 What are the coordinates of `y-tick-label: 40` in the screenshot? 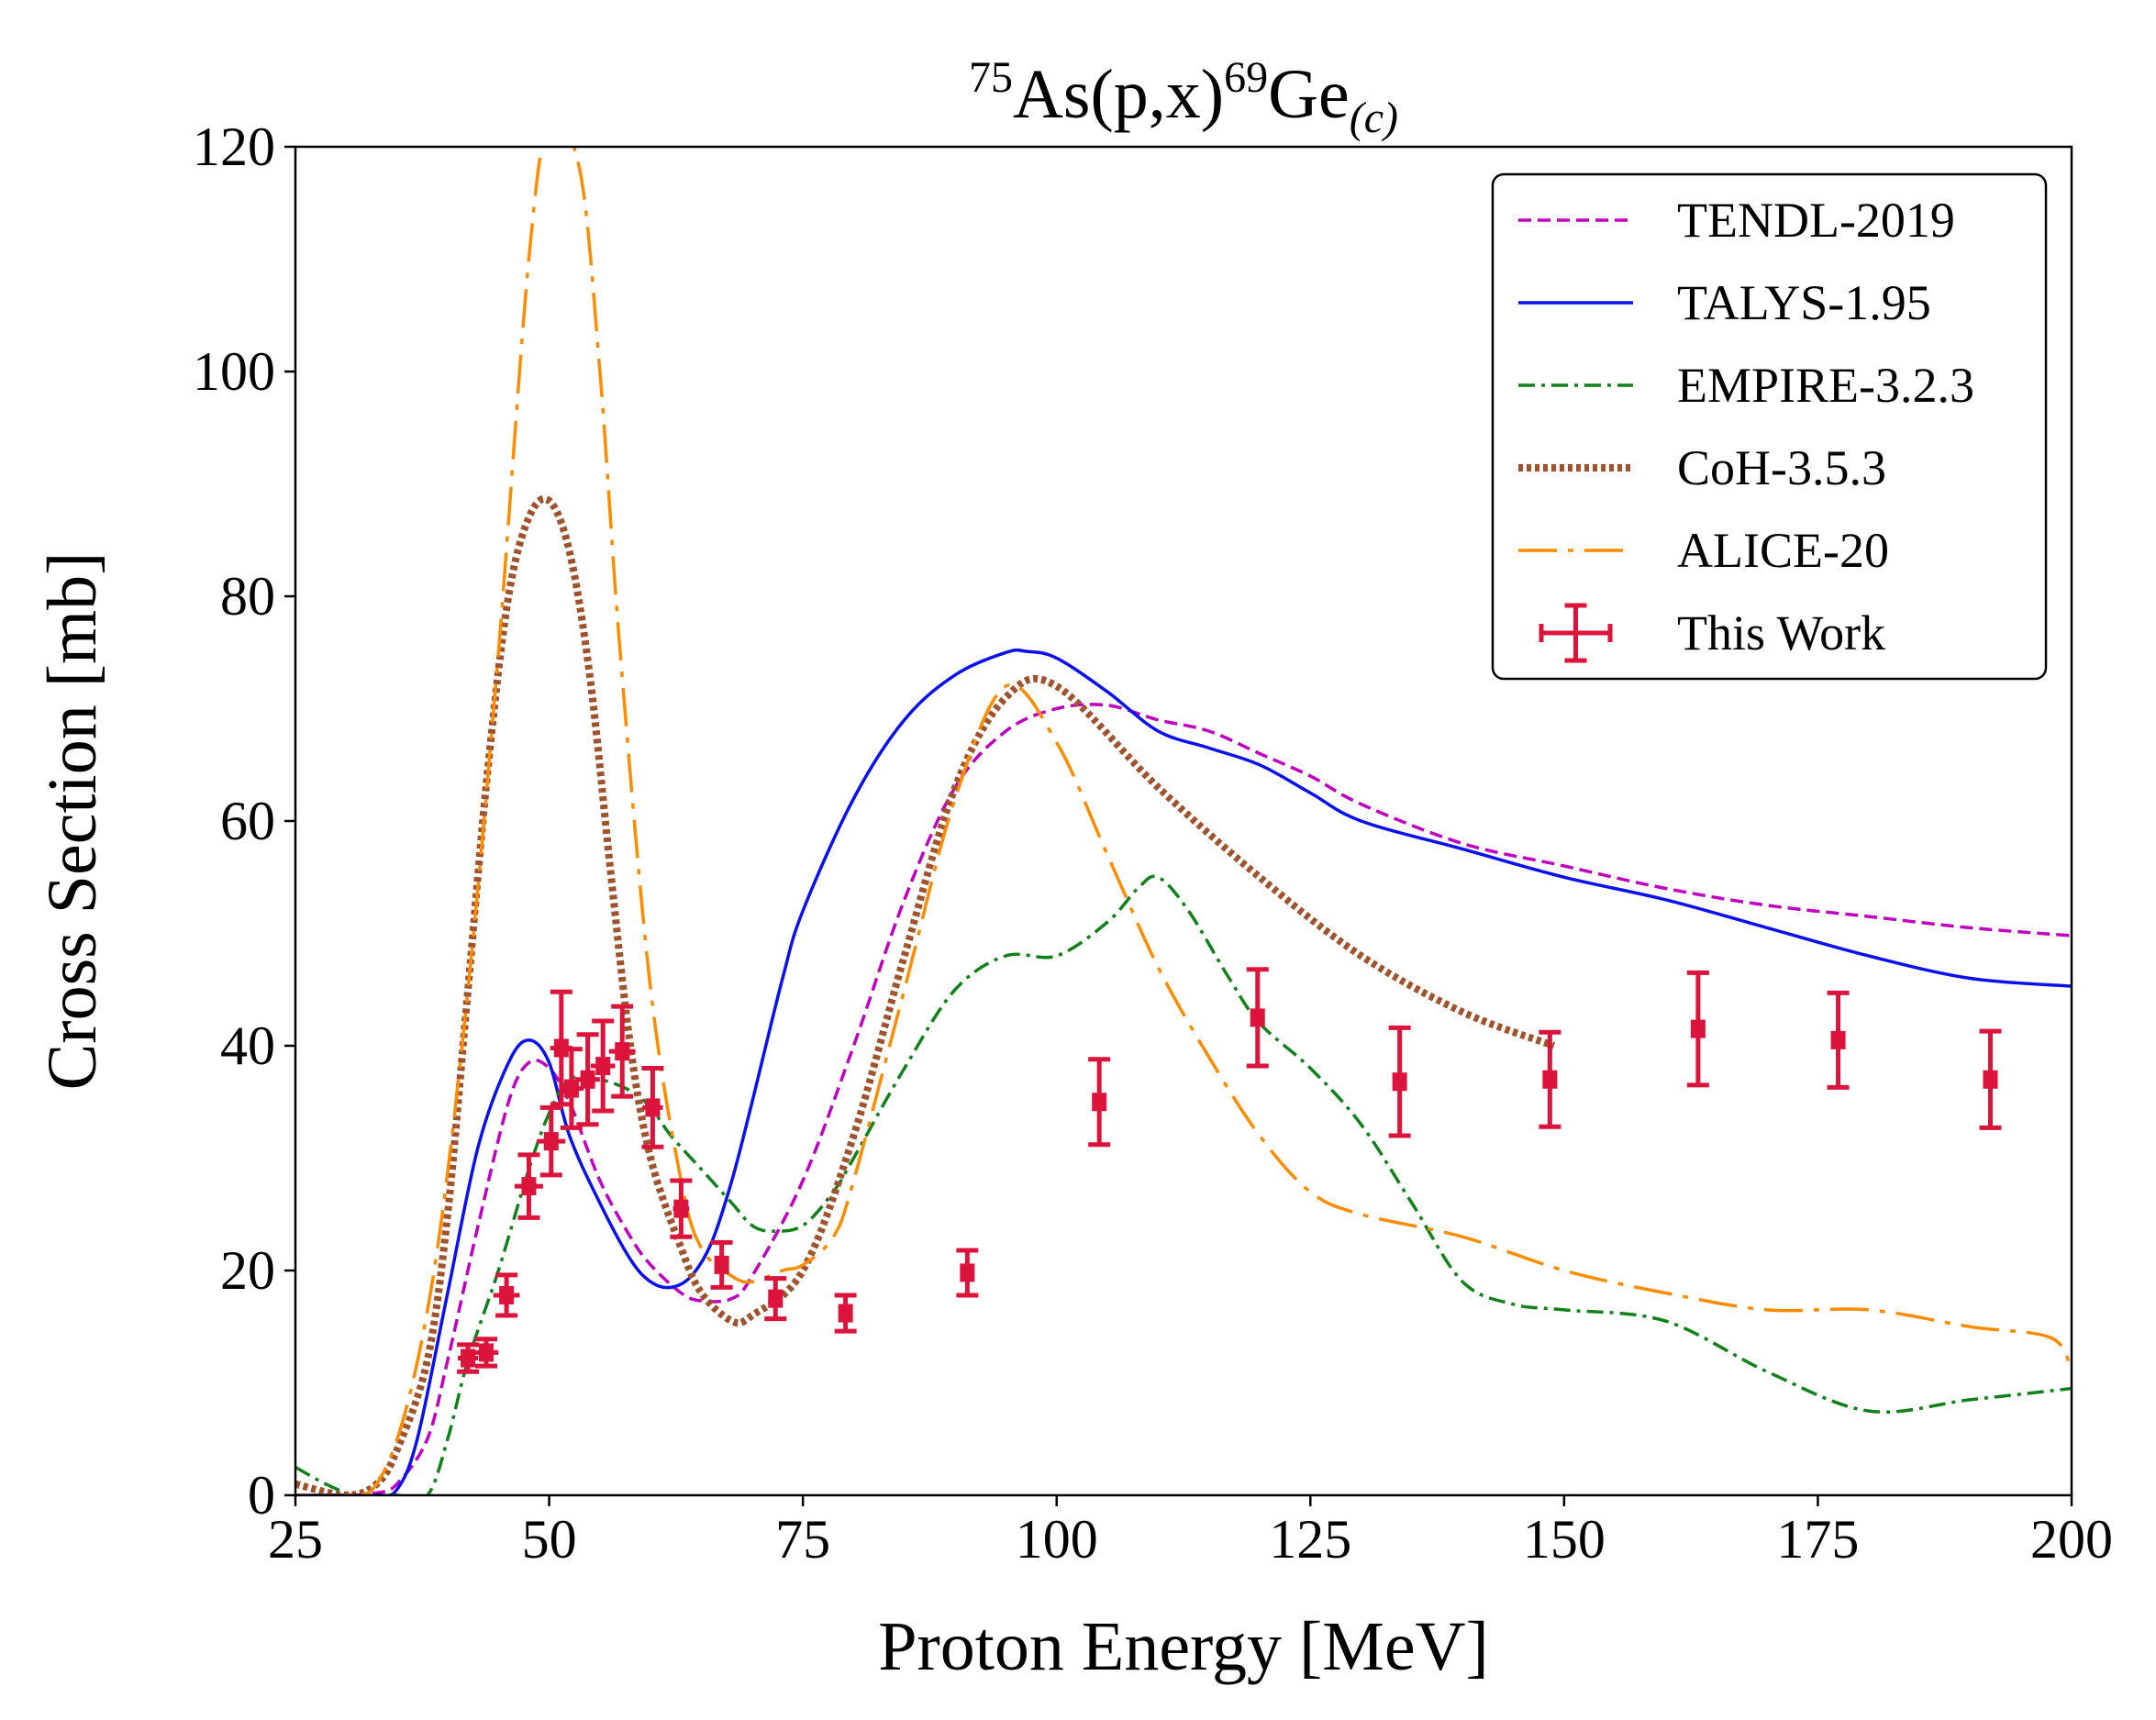 It's located at (247, 1045).